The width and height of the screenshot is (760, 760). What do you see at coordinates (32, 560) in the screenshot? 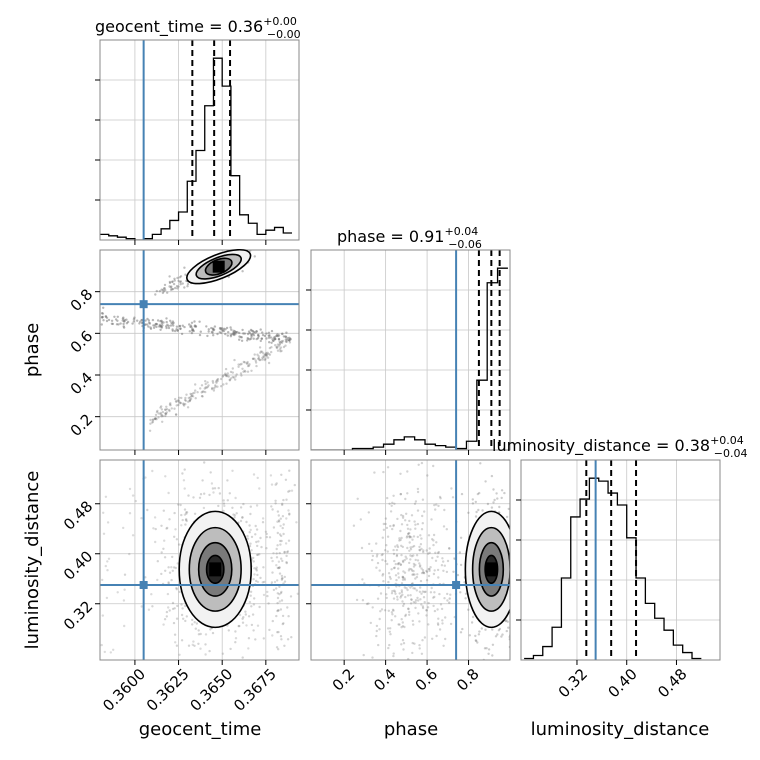
I see `y-axis-label-luminosity-distance: luminosity_distance` at bounding box center [32, 560].